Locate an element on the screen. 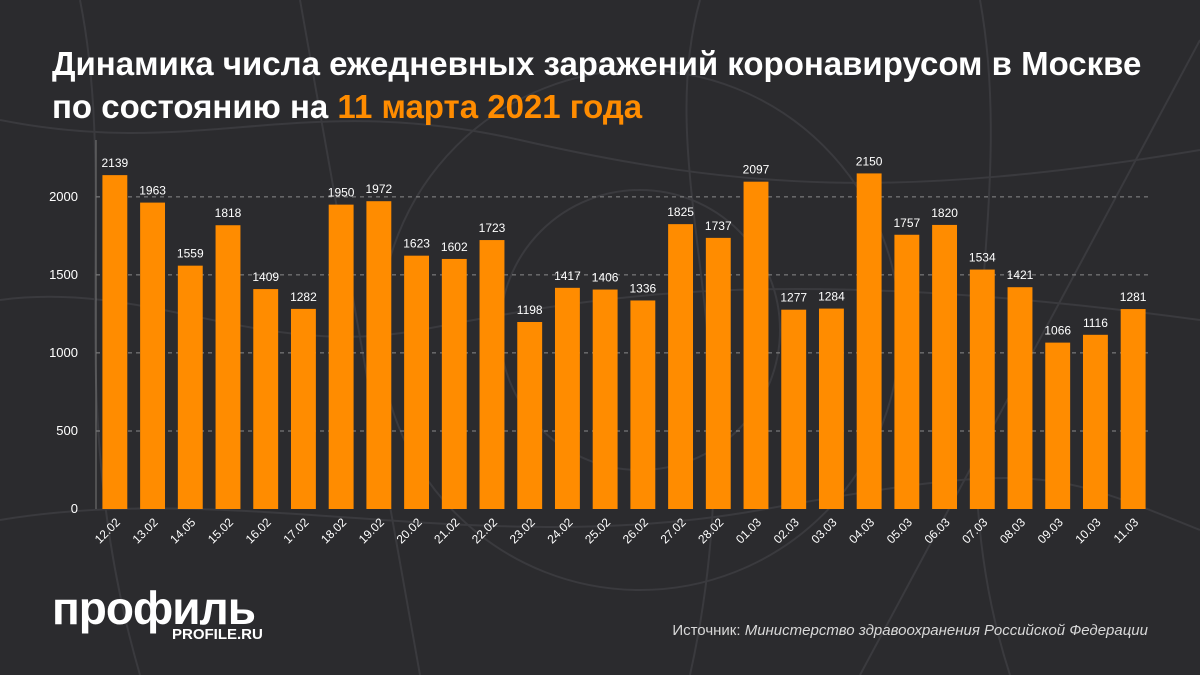  x-tick-label: 04.03 is located at coordinates (861, 530).